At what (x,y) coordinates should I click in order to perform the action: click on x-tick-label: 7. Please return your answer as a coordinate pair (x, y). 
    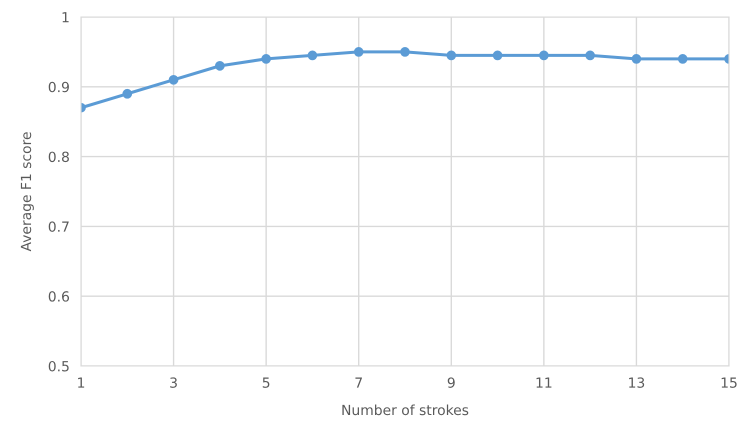
    Looking at the image, I should click on (358, 383).